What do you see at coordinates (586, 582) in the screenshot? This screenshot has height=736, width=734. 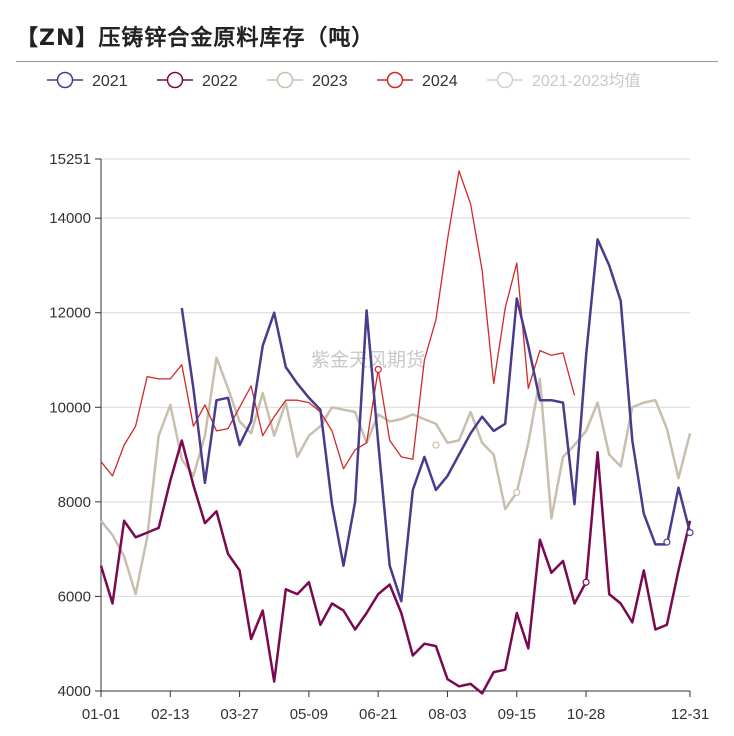 I see `data-point-marker-2022` at bounding box center [586, 582].